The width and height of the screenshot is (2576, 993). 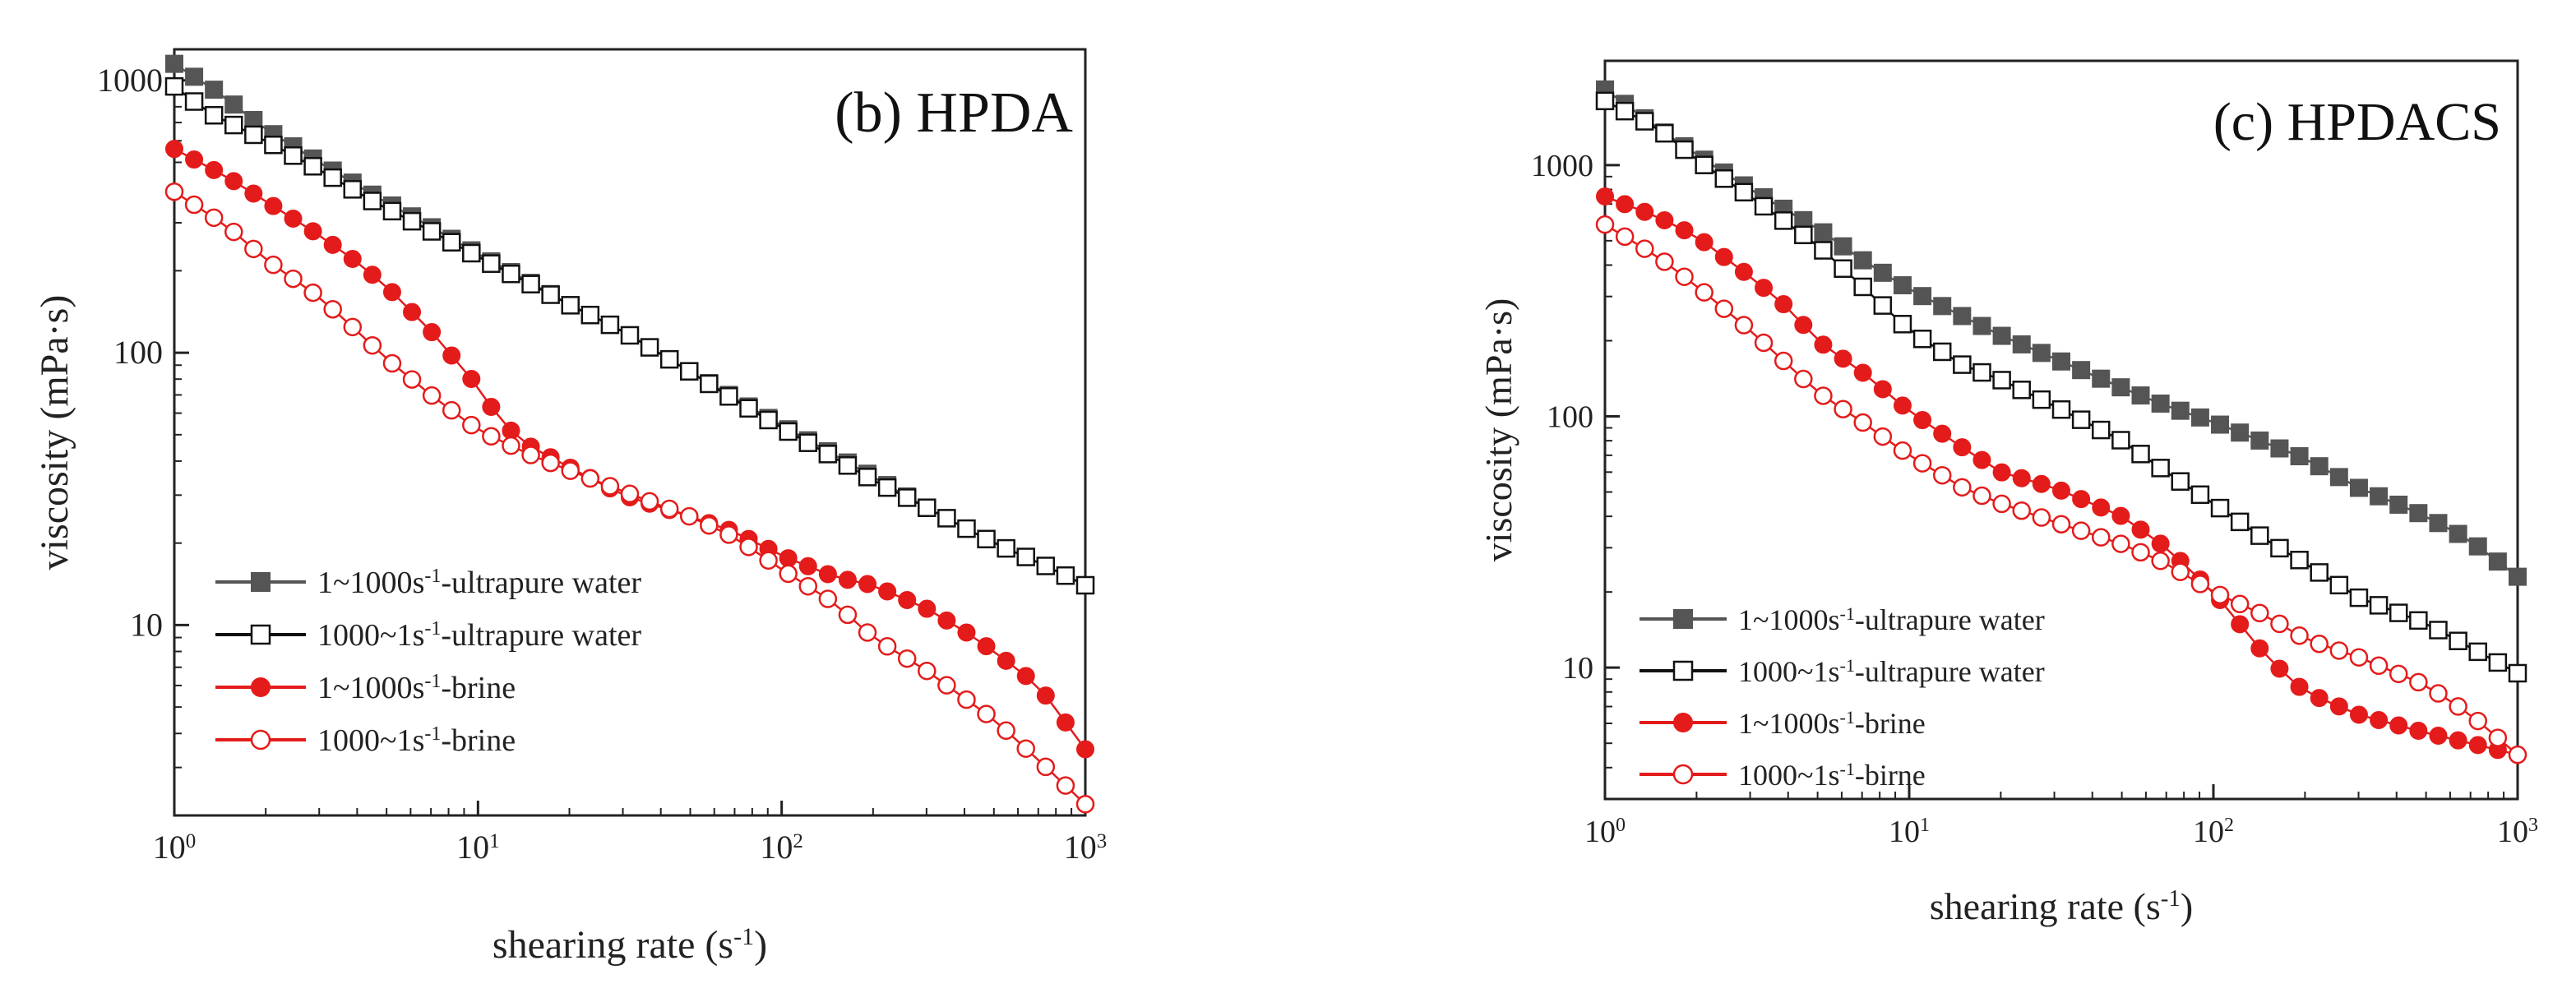 What do you see at coordinates (146, 624) in the screenshot?
I see `y-tick-label: 10` at bounding box center [146, 624].